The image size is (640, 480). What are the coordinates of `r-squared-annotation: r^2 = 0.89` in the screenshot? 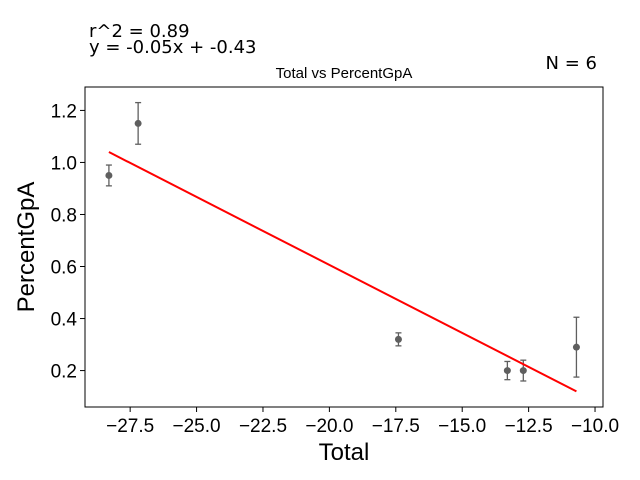 It's located at (139, 31).